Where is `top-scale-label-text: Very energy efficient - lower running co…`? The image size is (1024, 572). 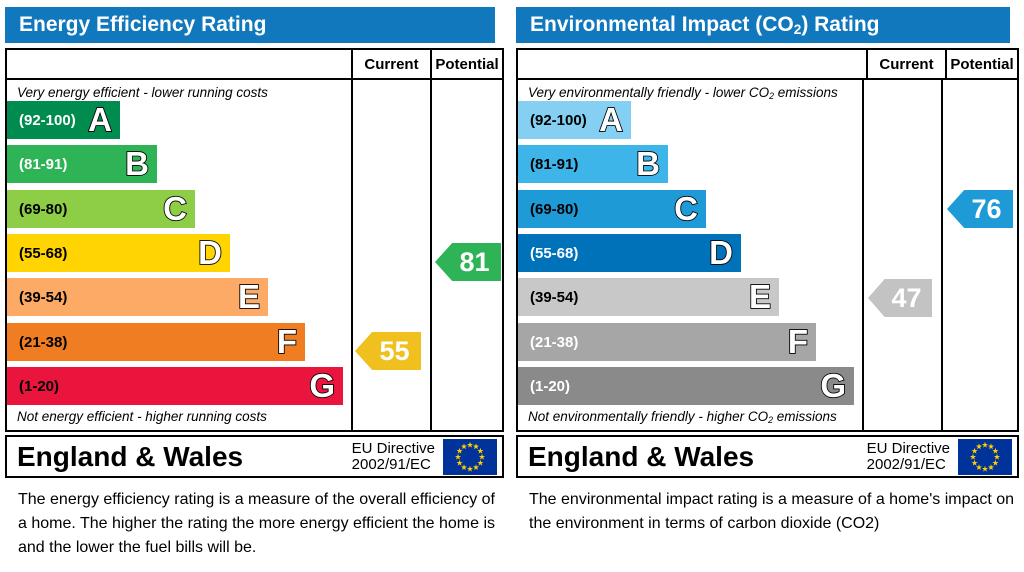 top-scale-label-text: Very energy efficient - lower running co… is located at coordinates (142, 92).